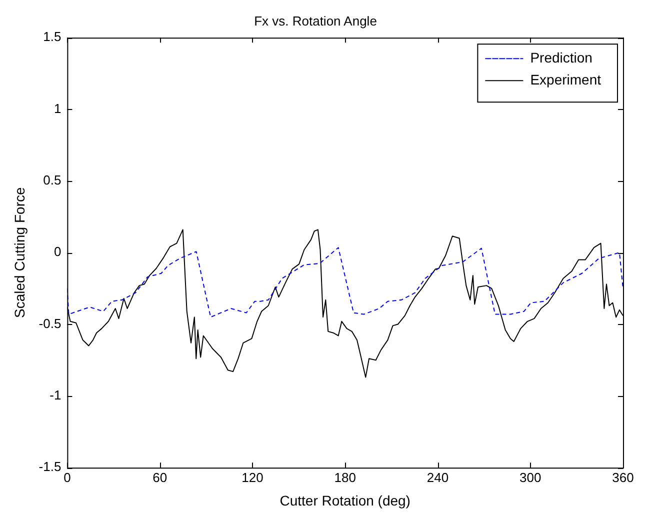  What do you see at coordinates (561, 57) in the screenshot?
I see `legend-label: Prediction` at bounding box center [561, 57].